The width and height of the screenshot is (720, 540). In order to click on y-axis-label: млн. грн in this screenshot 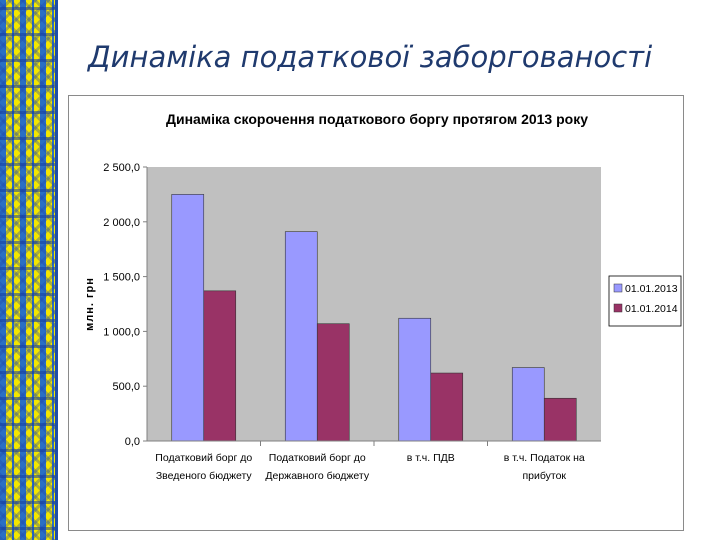, I will do `click(90, 304)`.